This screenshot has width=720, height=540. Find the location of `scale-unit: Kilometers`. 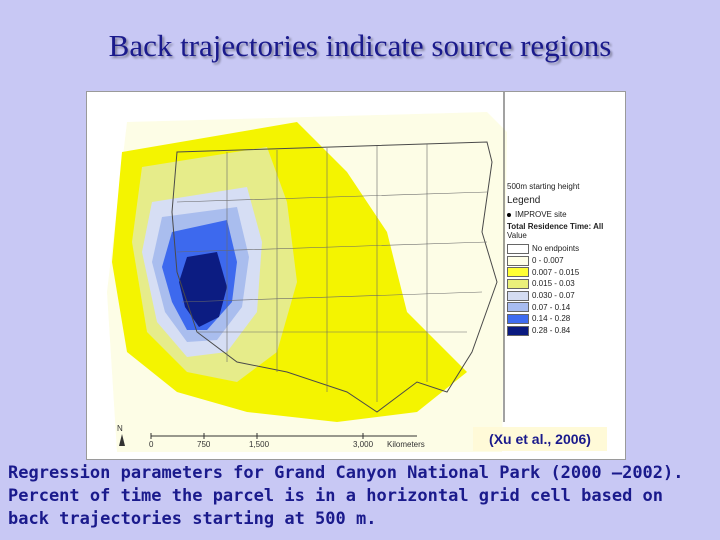

scale-unit: Kilometers is located at coordinates (406, 444).